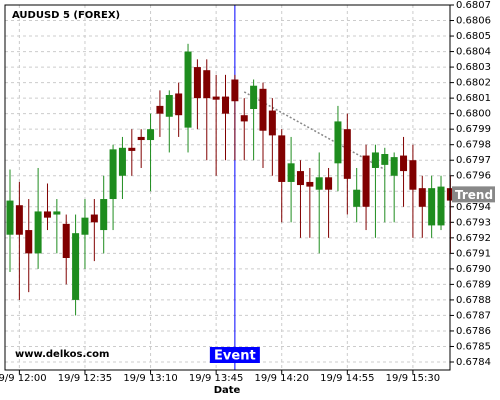  I want to click on y-tick-label: 0.6796, so click(473, 176).